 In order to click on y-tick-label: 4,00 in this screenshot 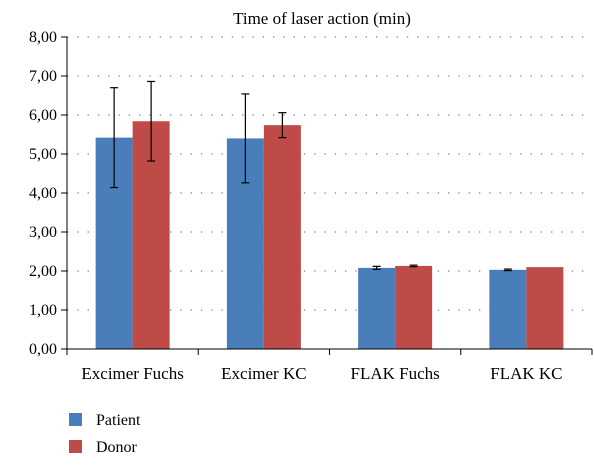, I will do `click(43, 193)`.